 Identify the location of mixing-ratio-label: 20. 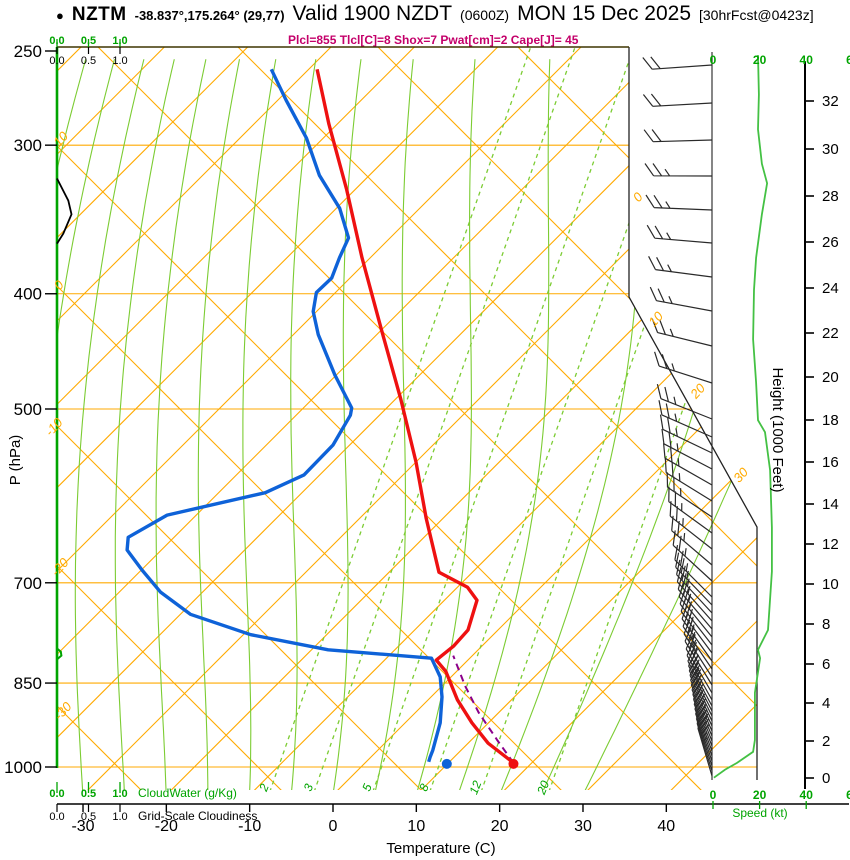
(543, 787).